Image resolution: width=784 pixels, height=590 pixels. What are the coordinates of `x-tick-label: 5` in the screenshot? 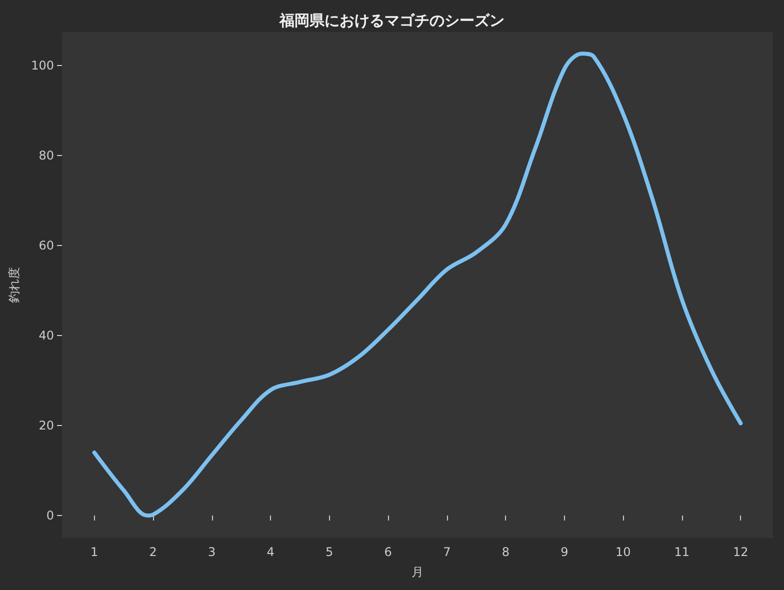 It's located at (330, 552).